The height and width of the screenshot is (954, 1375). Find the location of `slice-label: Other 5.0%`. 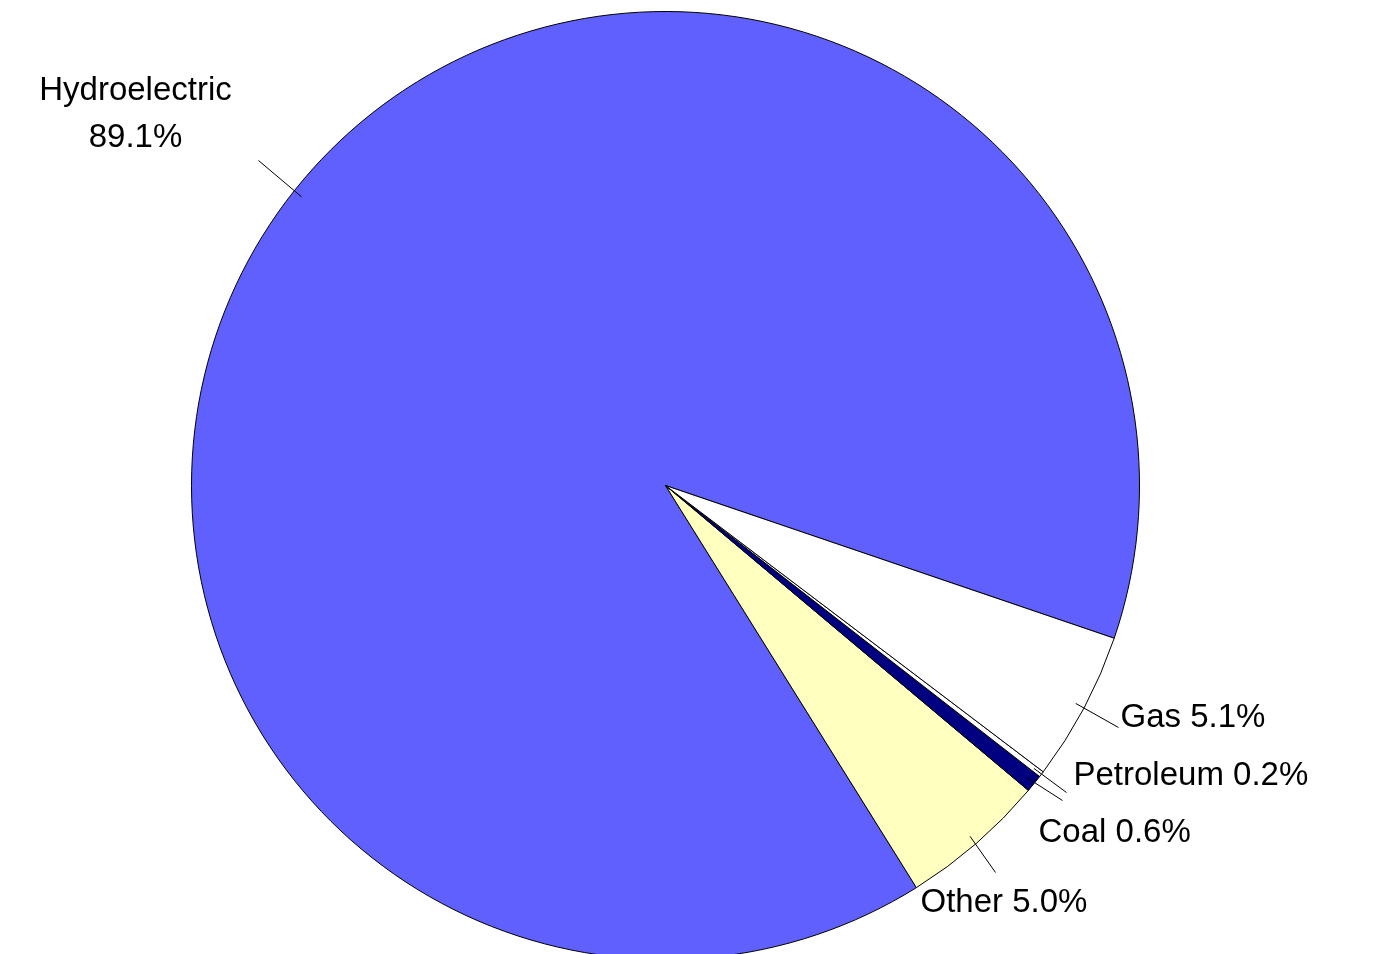

slice-label: Other 5.0% is located at coordinates (1004, 900).